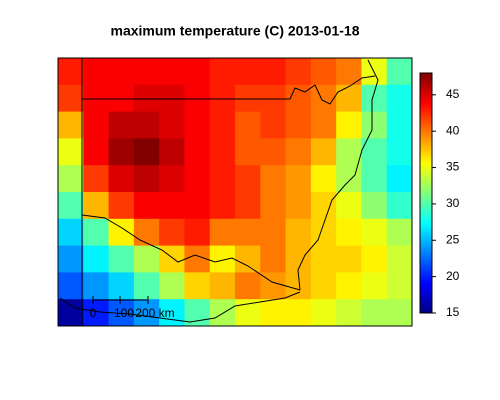 The height and width of the screenshot is (400, 500). Describe the element at coordinates (439, 195) in the screenshot. I see `colorbar: 15 20 25 30 35 40 45` at that location.